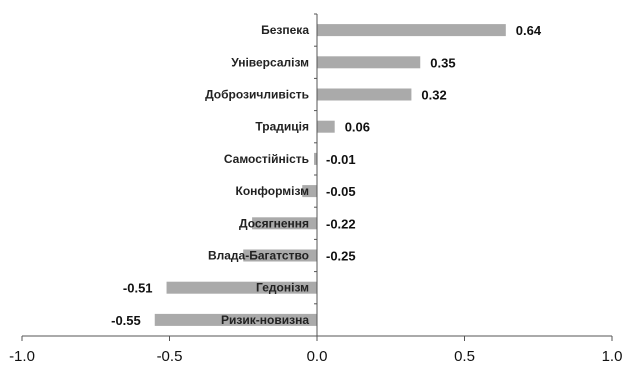 This screenshot has height=367, width=628. What do you see at coordinates (341, 191) in the screenshot?
I see `value-label: -0.05` at bounding box center [341, 191].